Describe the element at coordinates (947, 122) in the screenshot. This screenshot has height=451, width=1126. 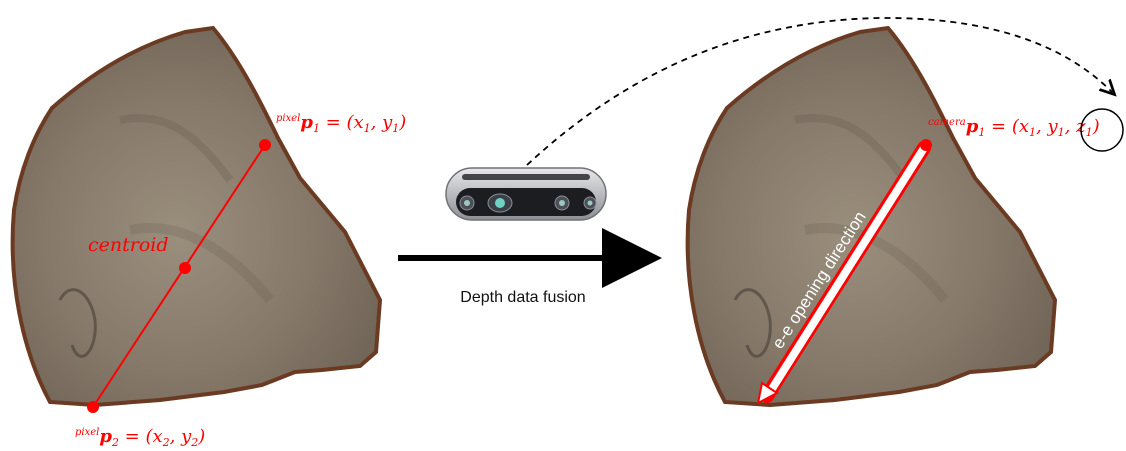
I see `rp1-superscript: camera` at that location.